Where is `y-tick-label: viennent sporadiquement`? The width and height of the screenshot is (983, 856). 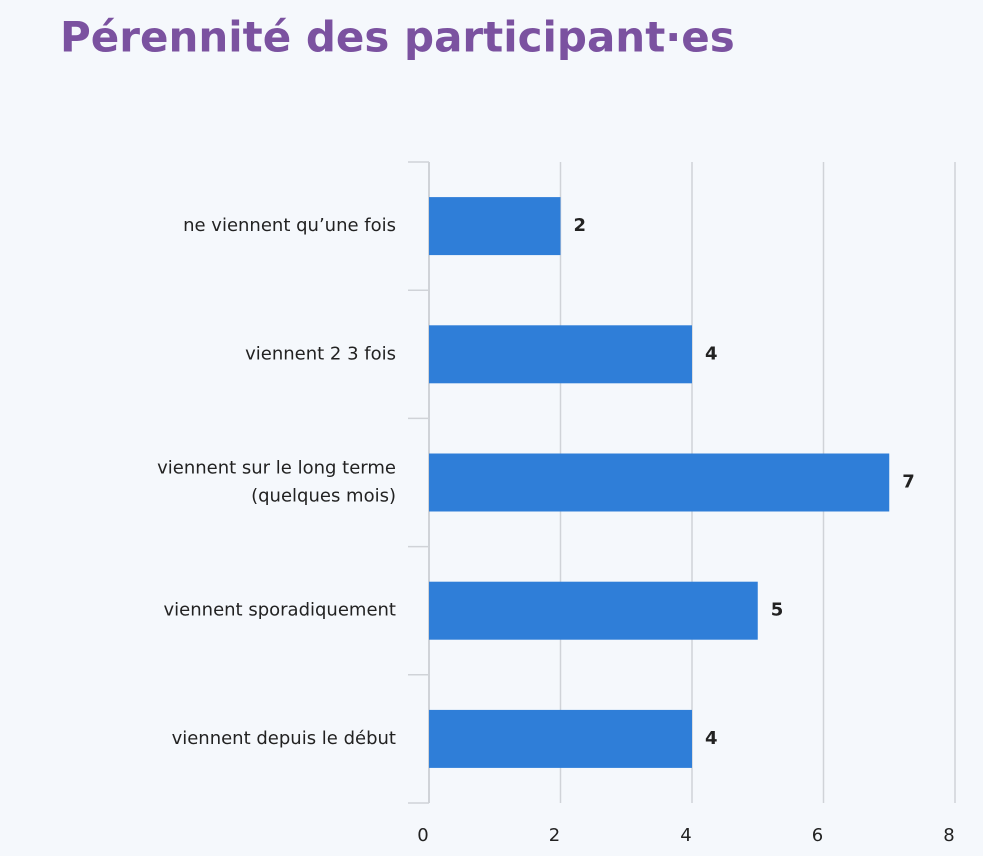 y-tick-label: viennent sporadiquement is located at coordinates (280, 610).